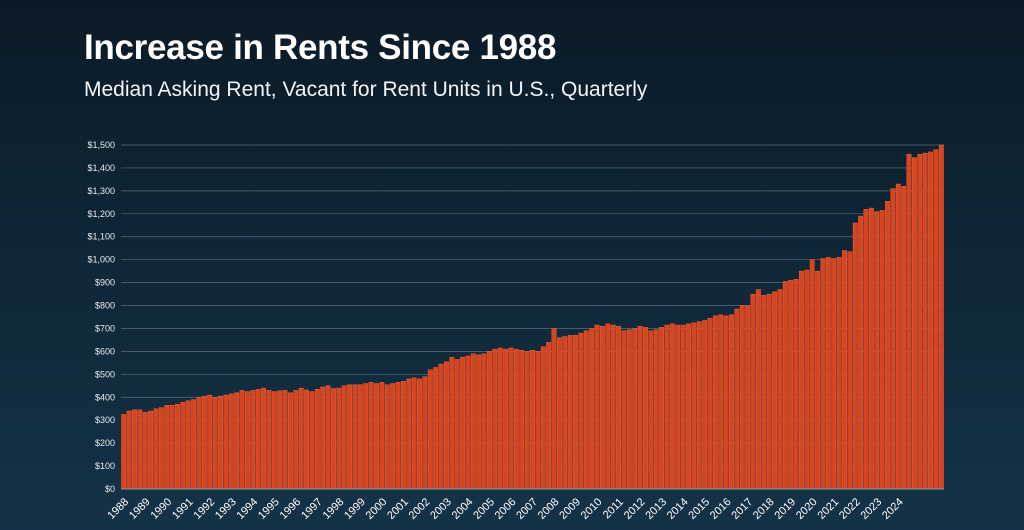  I want to click on x-tick-label: 1994, so click(248, 509).